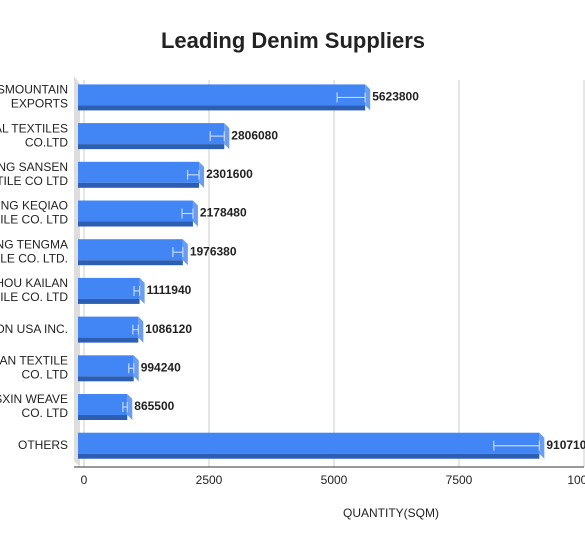  What do you see at coordinates (34, 360) in the screenshot?
I see `y-tick-label: AN TEXTILE` at bounding box center [34, 360].